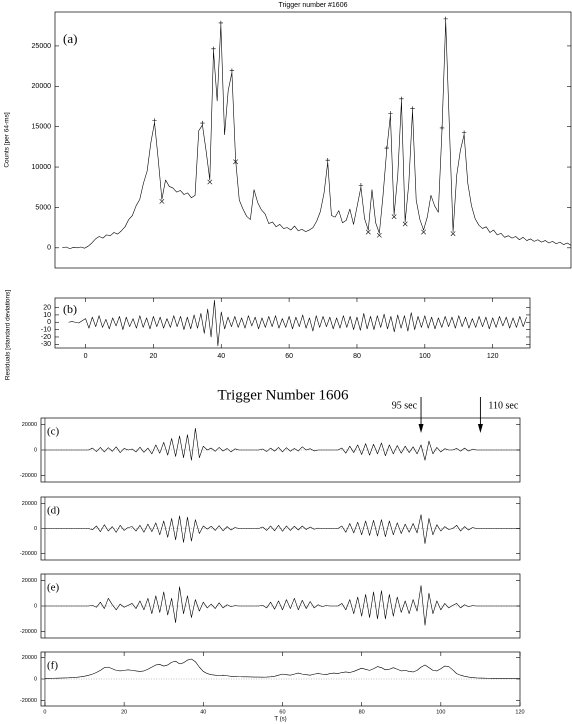 Image resolution: width=572 pixels, height=724 pixels. Describe the element at coordinates (47, 307) in the screenshot. I see `y-tick-label: 20` at that location.